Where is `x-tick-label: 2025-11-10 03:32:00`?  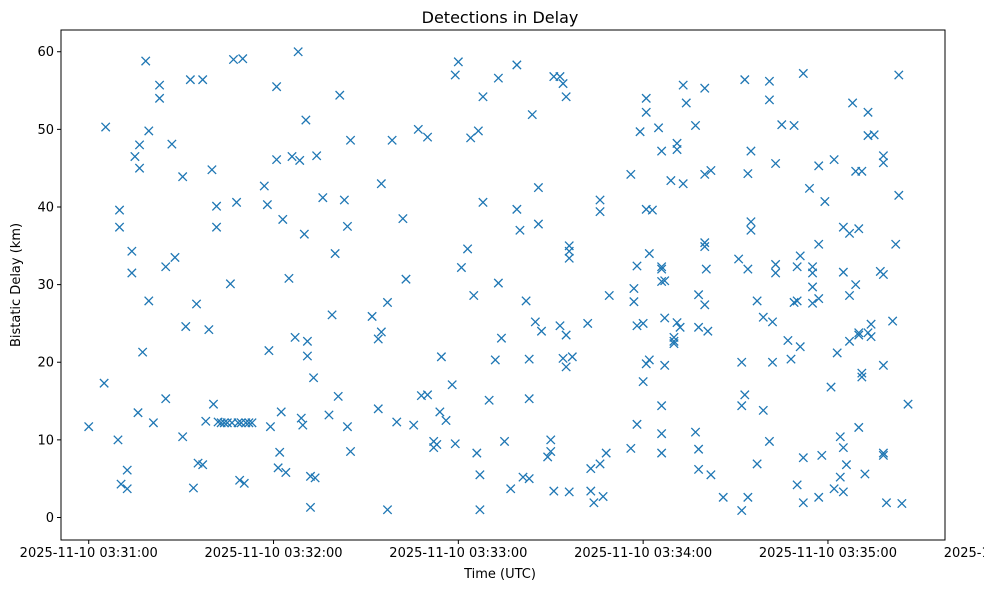 x-tick-label: 2025-11-10 03:32:00 is located at coordinates (273, 553).